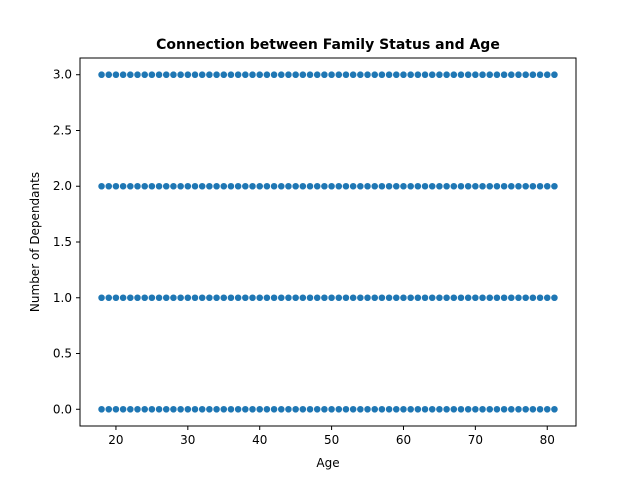  I want to click on y-tick-label: 0.5, so click(62, 354).